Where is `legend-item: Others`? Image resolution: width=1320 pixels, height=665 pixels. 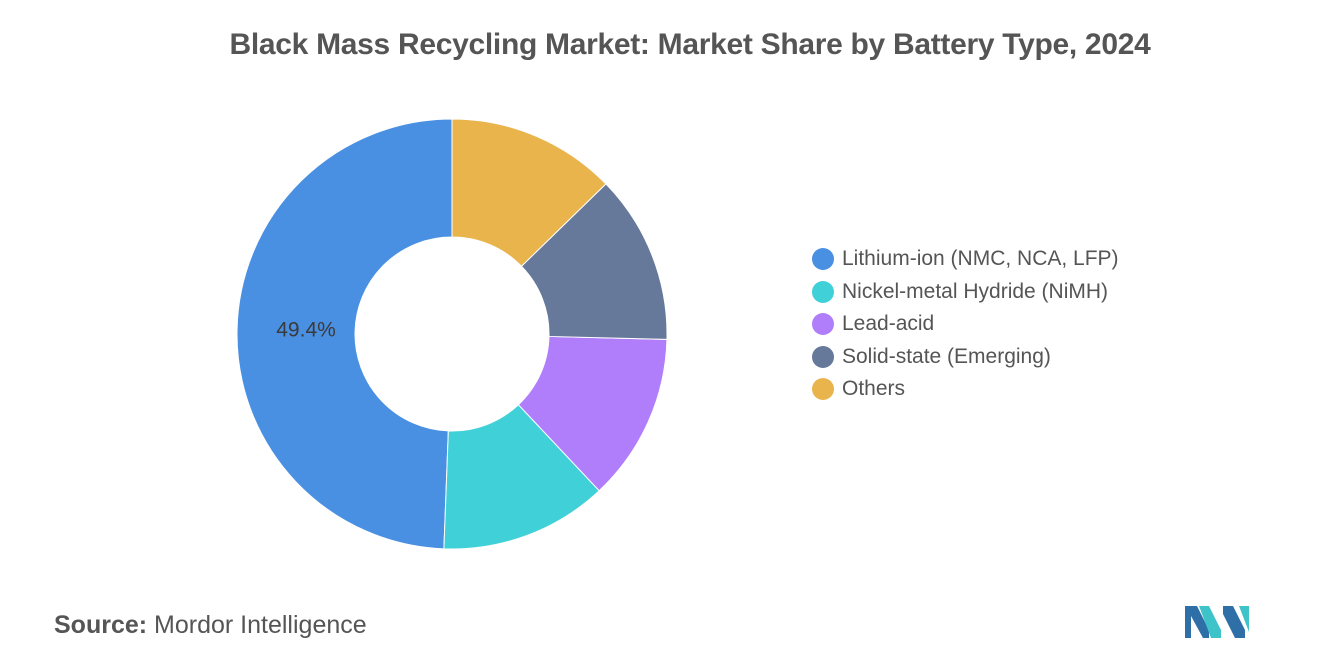 legend-item: Others is located at coordinates (965, 389).